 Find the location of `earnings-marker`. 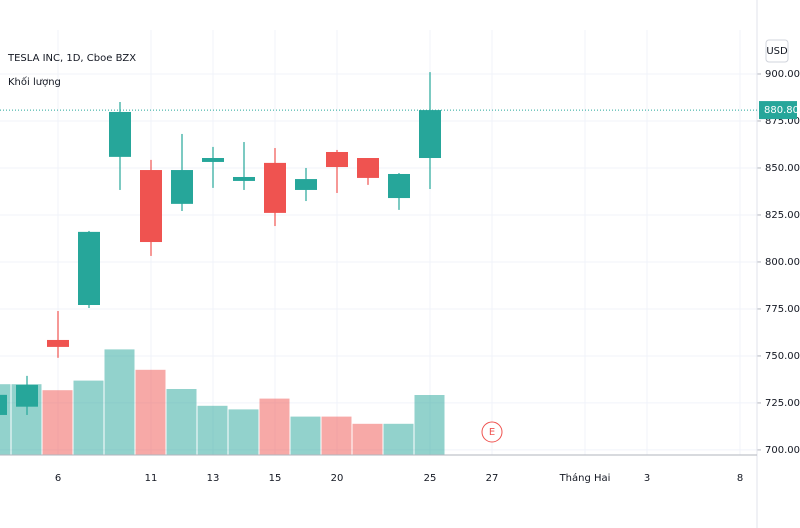

earnings-marker is located at coordinates (492, 432).